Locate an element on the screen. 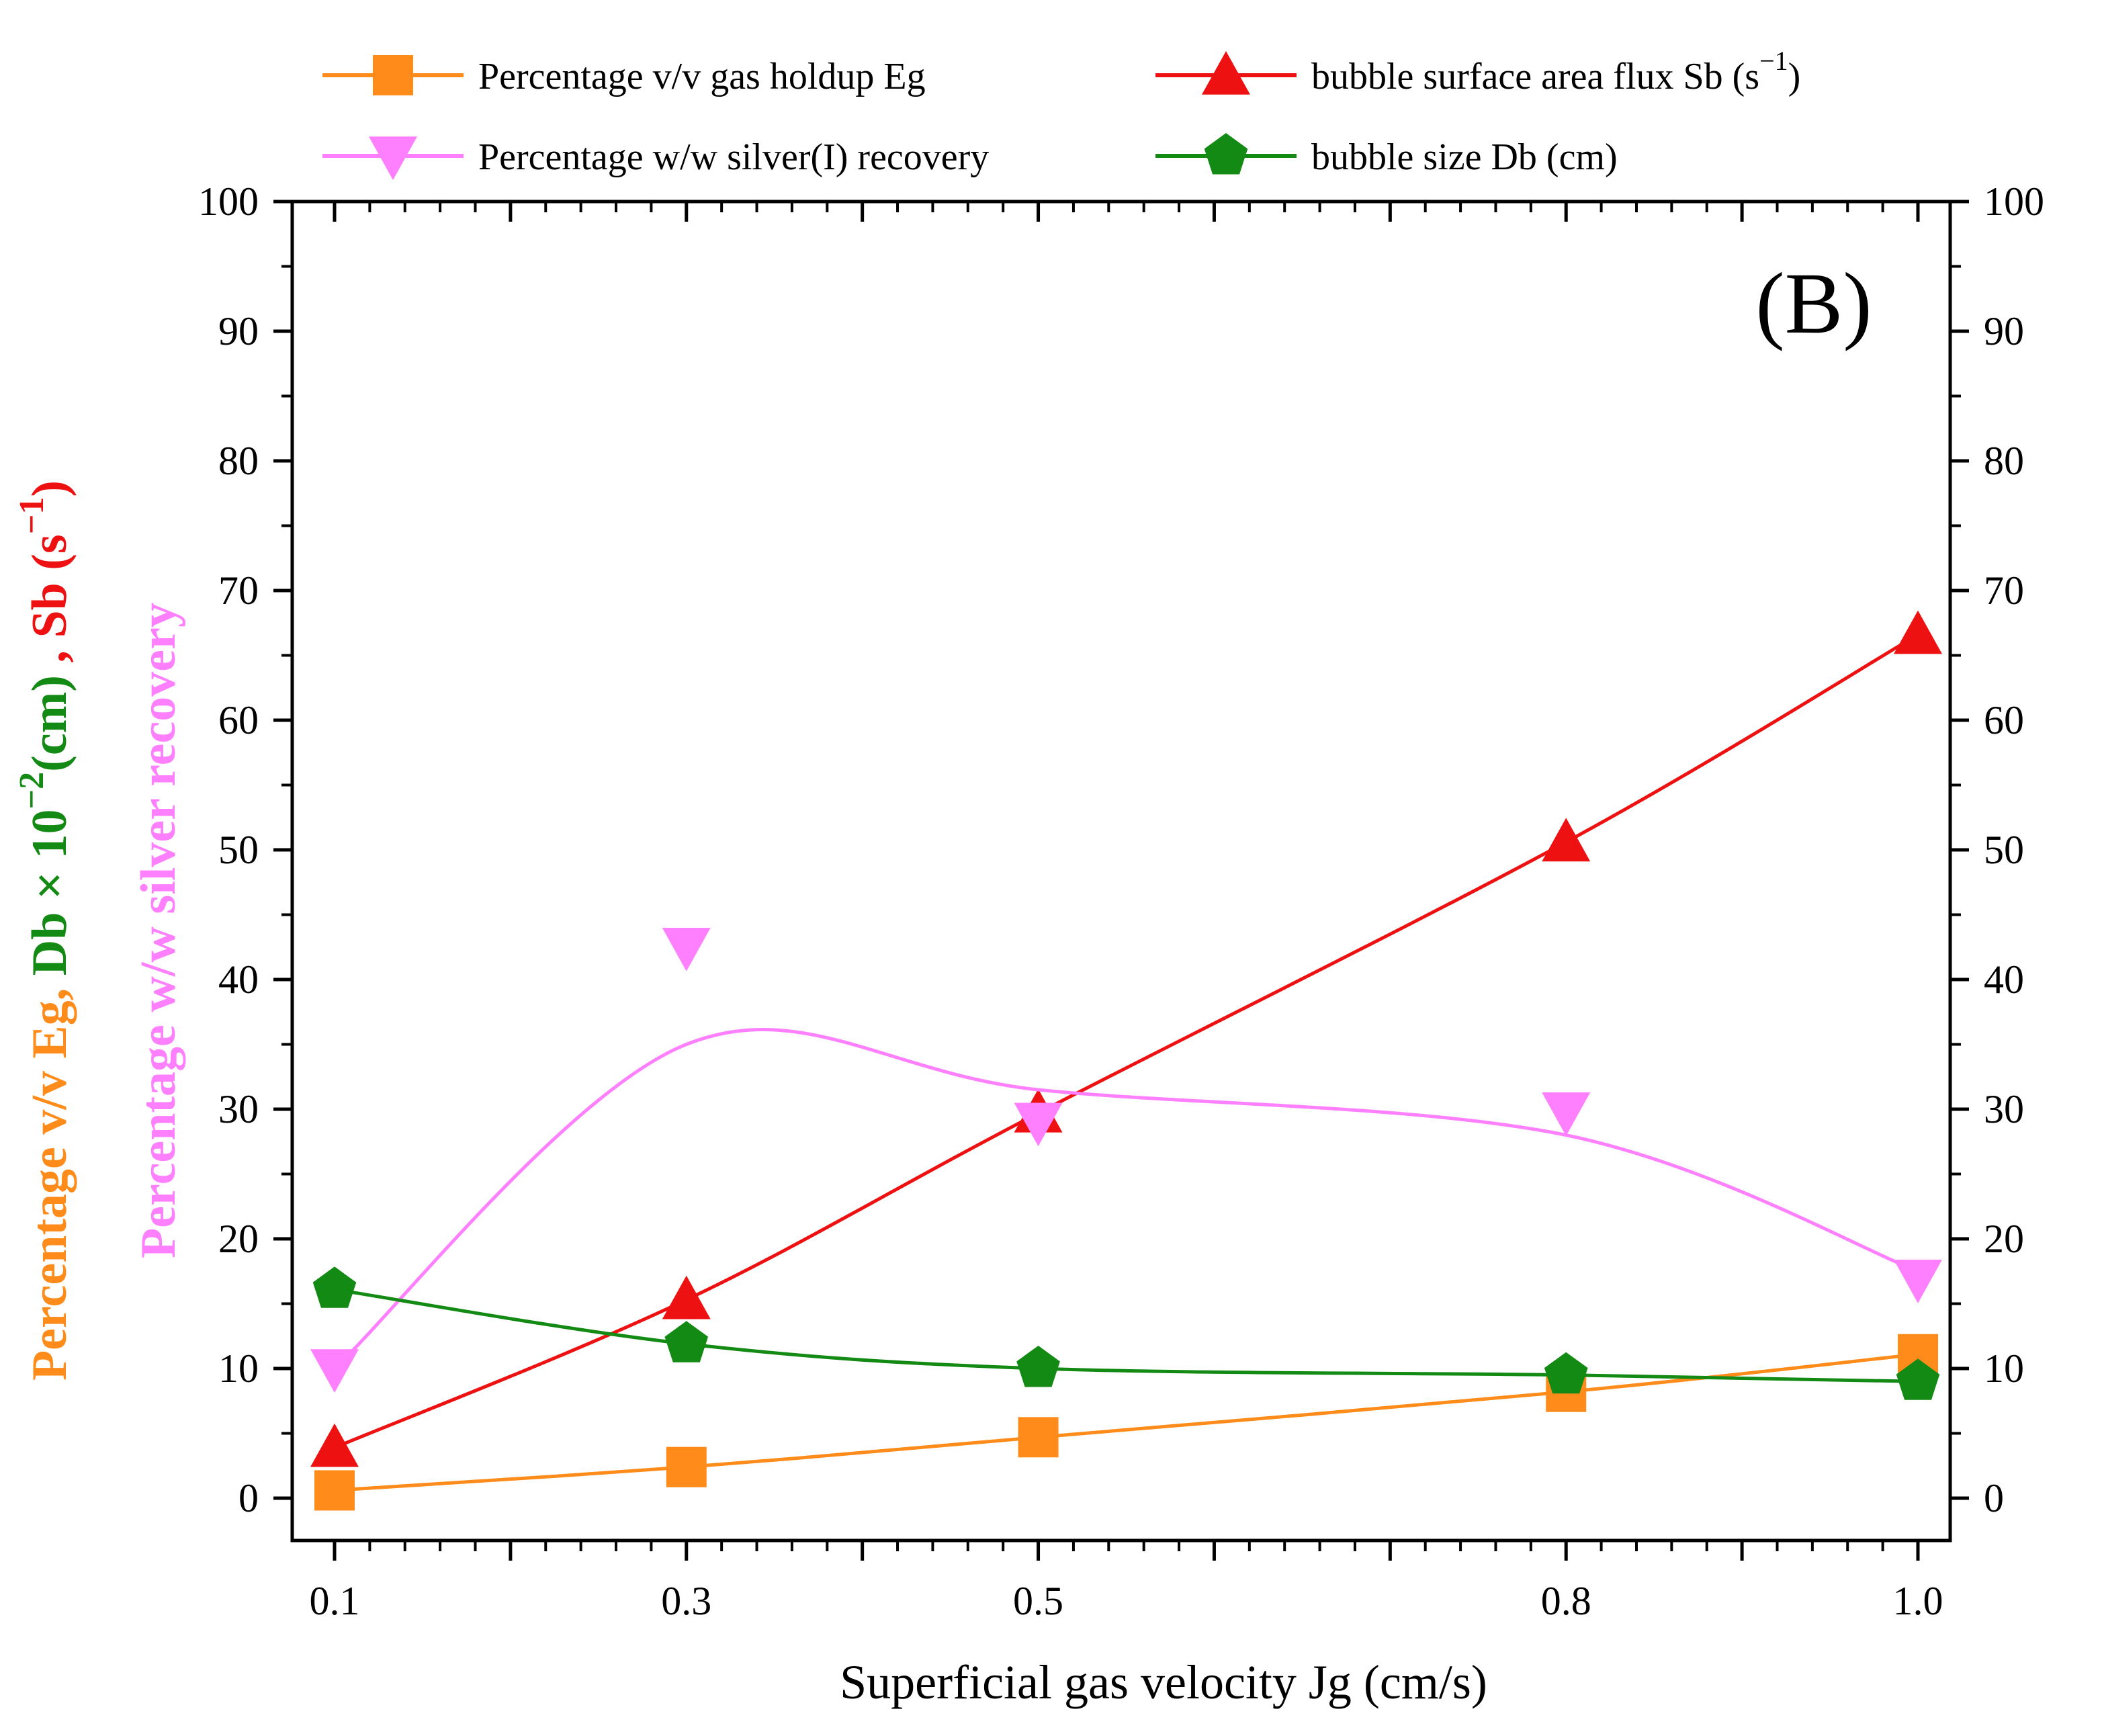  y-tick-label-right: 50 is located at coordinates (2004, 850).